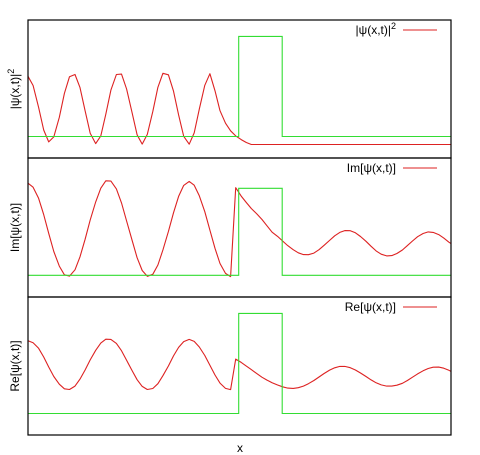 The width and height of the screenshot is (480, 455). I want to click on x-axis-label: x, so click(240, 448).